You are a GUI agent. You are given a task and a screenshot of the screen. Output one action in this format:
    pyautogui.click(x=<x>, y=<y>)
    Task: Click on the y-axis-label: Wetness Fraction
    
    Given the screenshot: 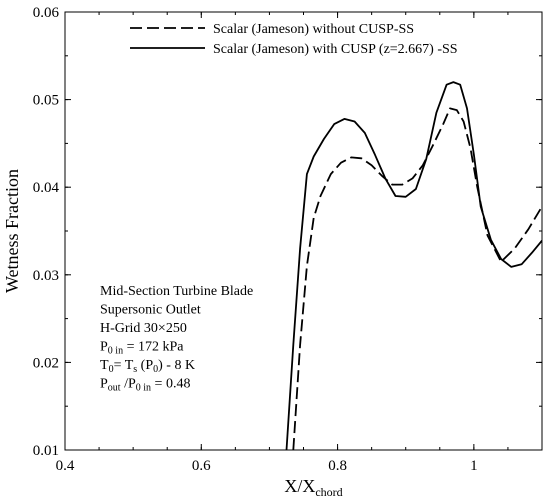 What is the action you would take?
    pyautogui.click(x=12, y=231)
    